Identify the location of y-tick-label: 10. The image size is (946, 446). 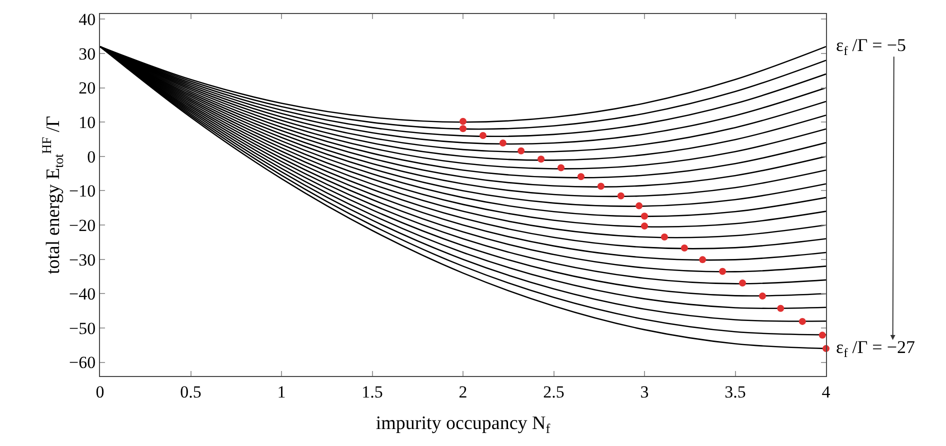
(87, 122).